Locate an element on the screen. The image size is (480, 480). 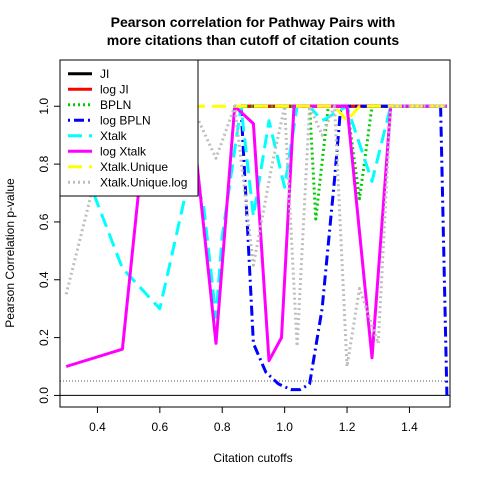
y-tick-label: 1.0 is located at coordinates (44, 106).